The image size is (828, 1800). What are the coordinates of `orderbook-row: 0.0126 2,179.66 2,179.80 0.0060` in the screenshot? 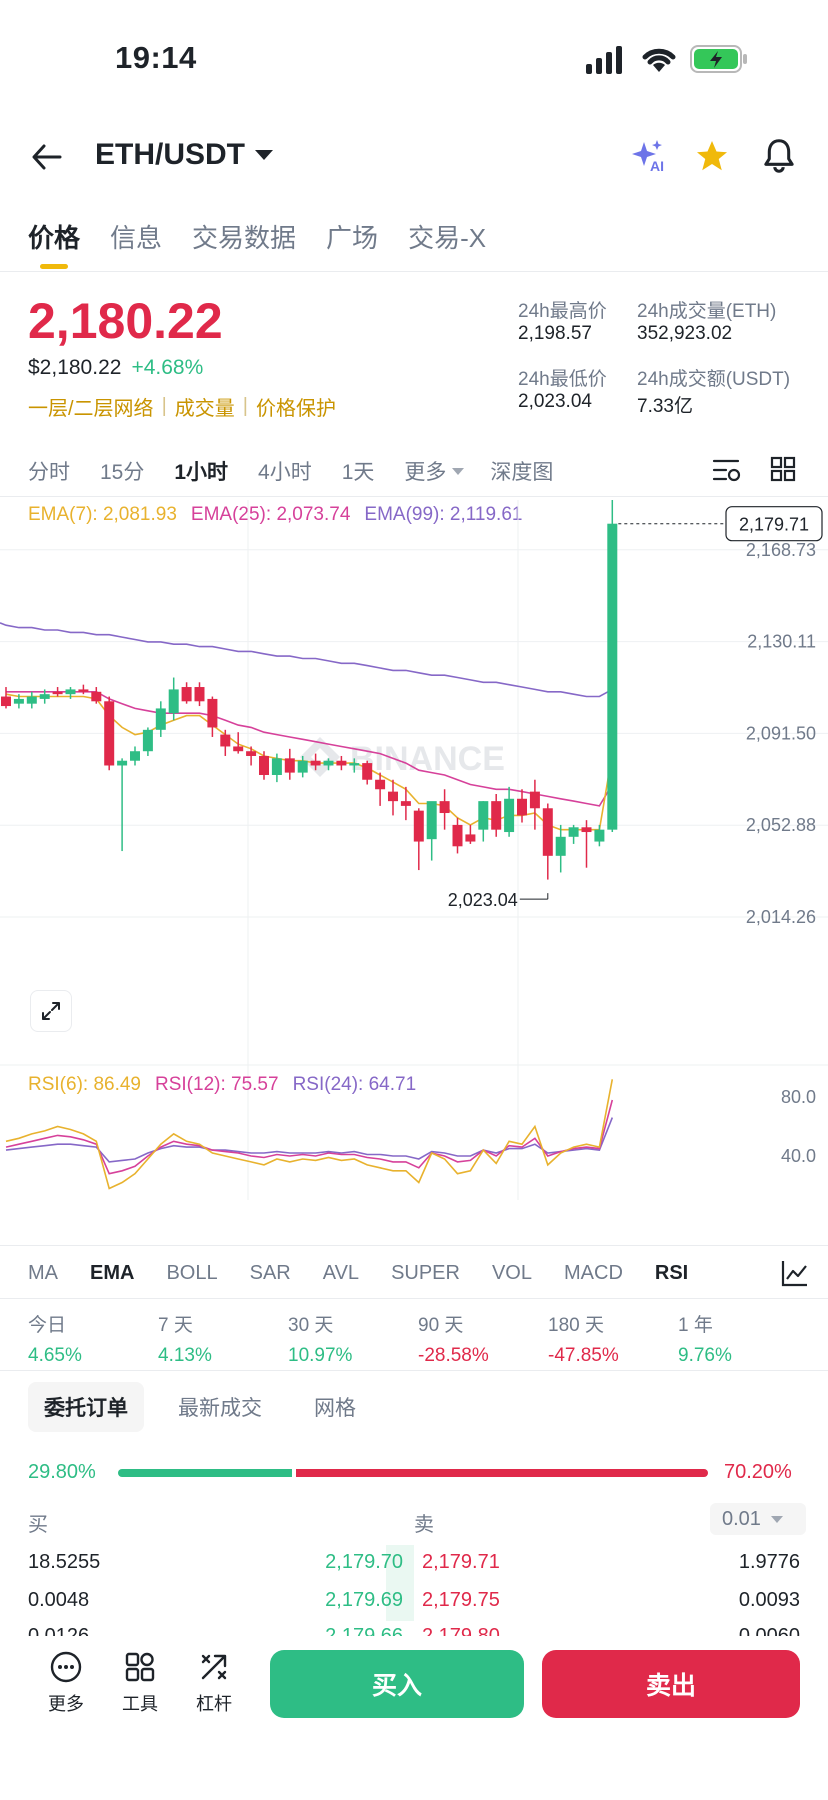 It's located at (414, 1628).